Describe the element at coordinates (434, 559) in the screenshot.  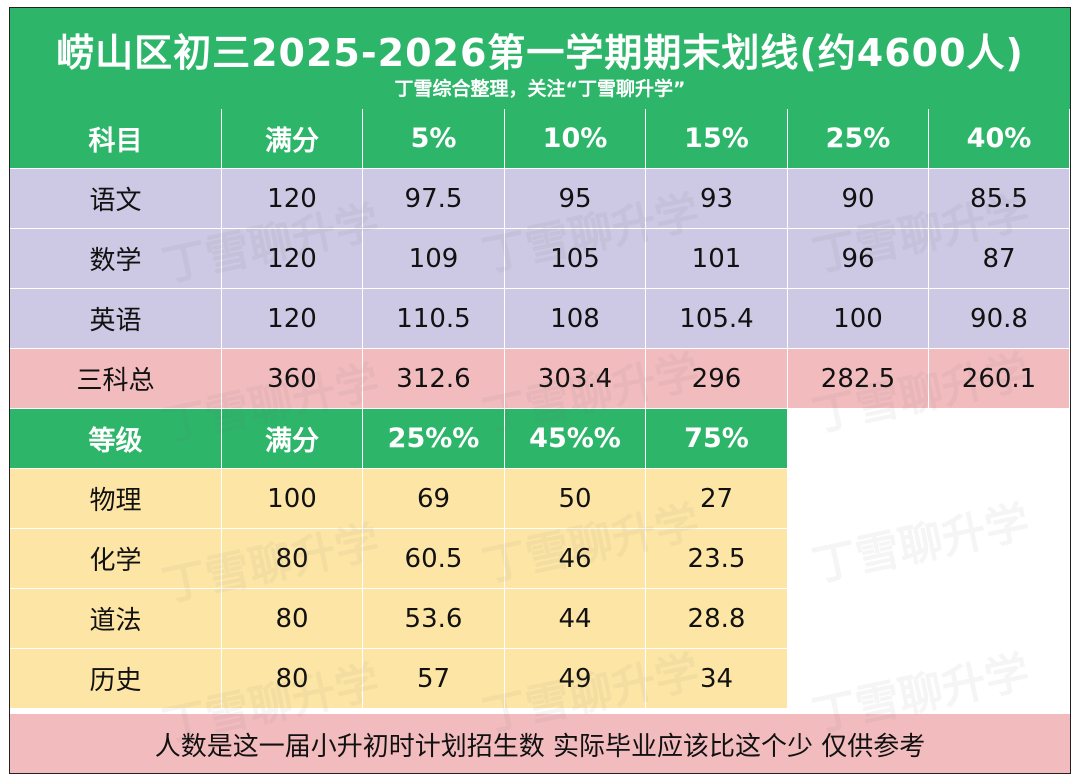
I see `value-cell: 60.5` at that location.